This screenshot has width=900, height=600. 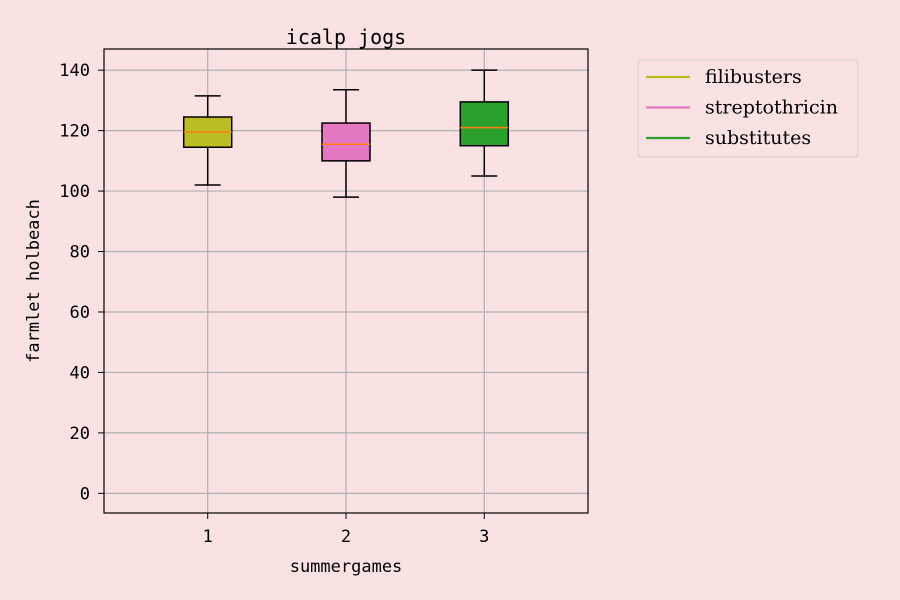 I want to click on box-streptothricin, so click(x=346, y=143).